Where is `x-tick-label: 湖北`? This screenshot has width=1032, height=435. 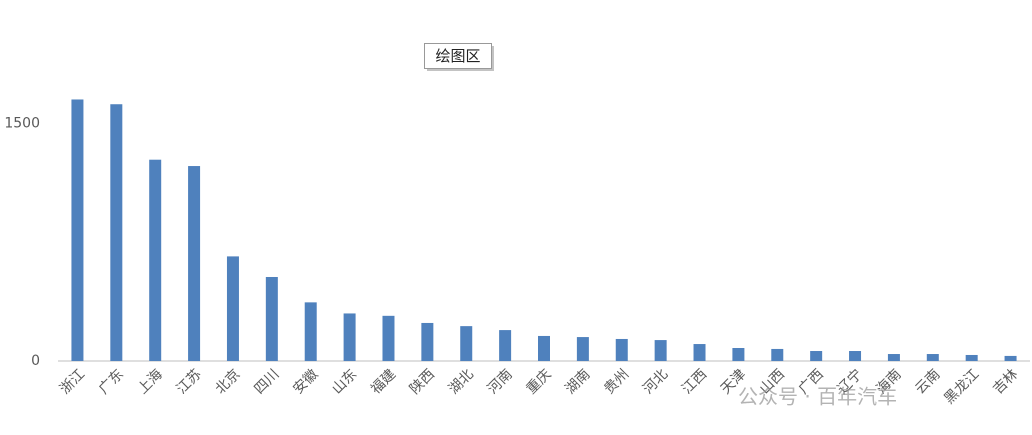 x-tick-label: 湖北 is located at coordinates (461, 381).